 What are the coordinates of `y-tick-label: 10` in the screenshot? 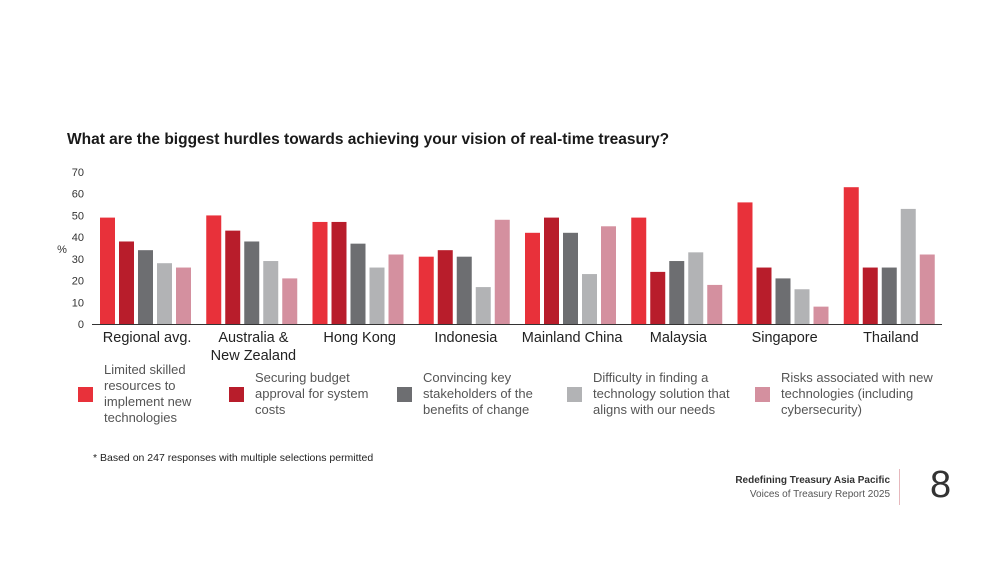 It's located at (78, 303).